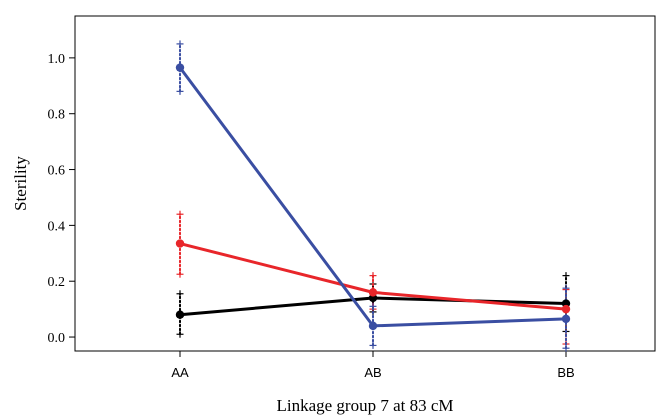 The width and height of the screenshot is (657, 418). What do you see at coordinates (180, 372) in the screenshot?
I see `x-tick-label: AA` at bounding box center [180, 372].